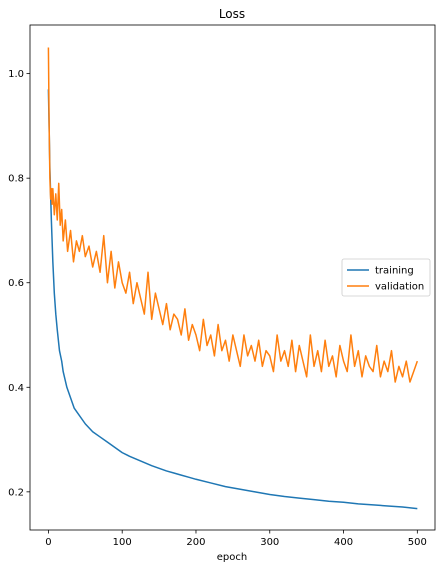 The height and width of the screenshot is (568, 441). What do you see at coordinates (417, 542) in the screenshot?
I see `x-tick-label: 500` at bounding box center [417, 542].